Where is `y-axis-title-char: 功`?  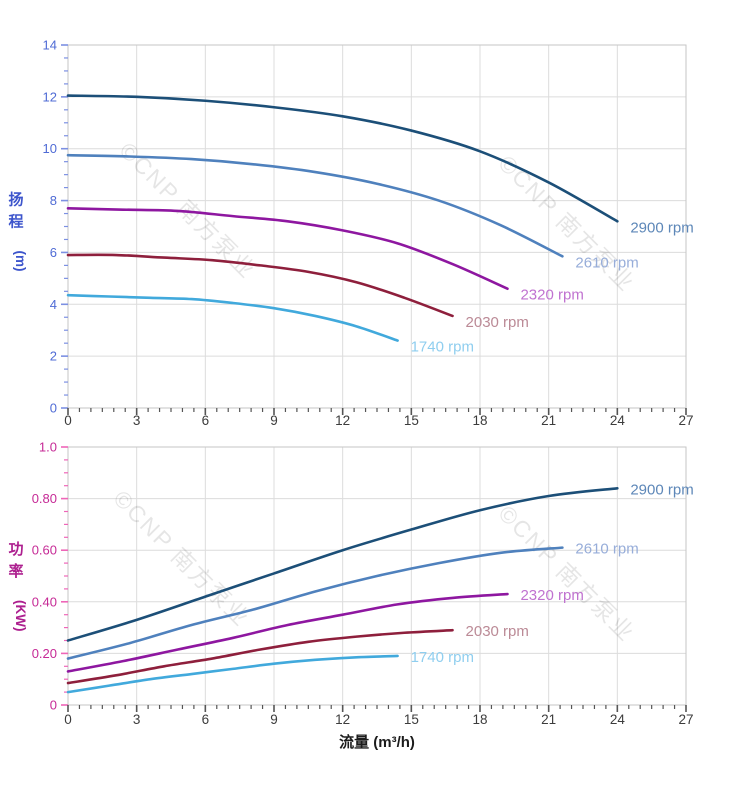
y-axis-title-char: 功 is located at coordinates (15, 549).